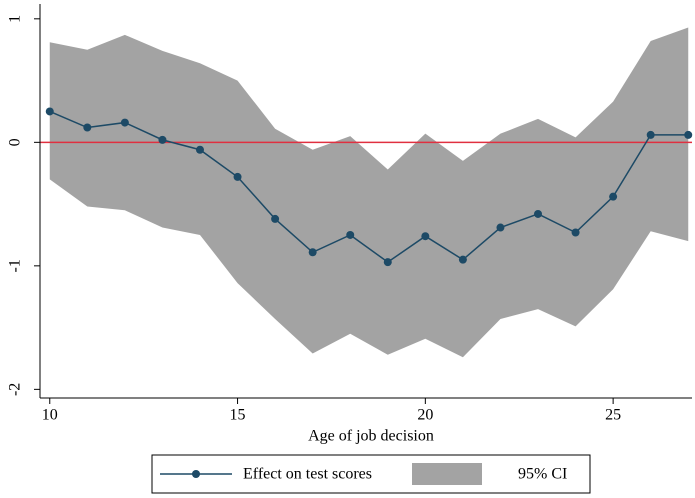  What do you see at coordinates (307, 474) in the screenshot?
I see `legend-label: Effect on test scores` at bounding box center [307, 474].